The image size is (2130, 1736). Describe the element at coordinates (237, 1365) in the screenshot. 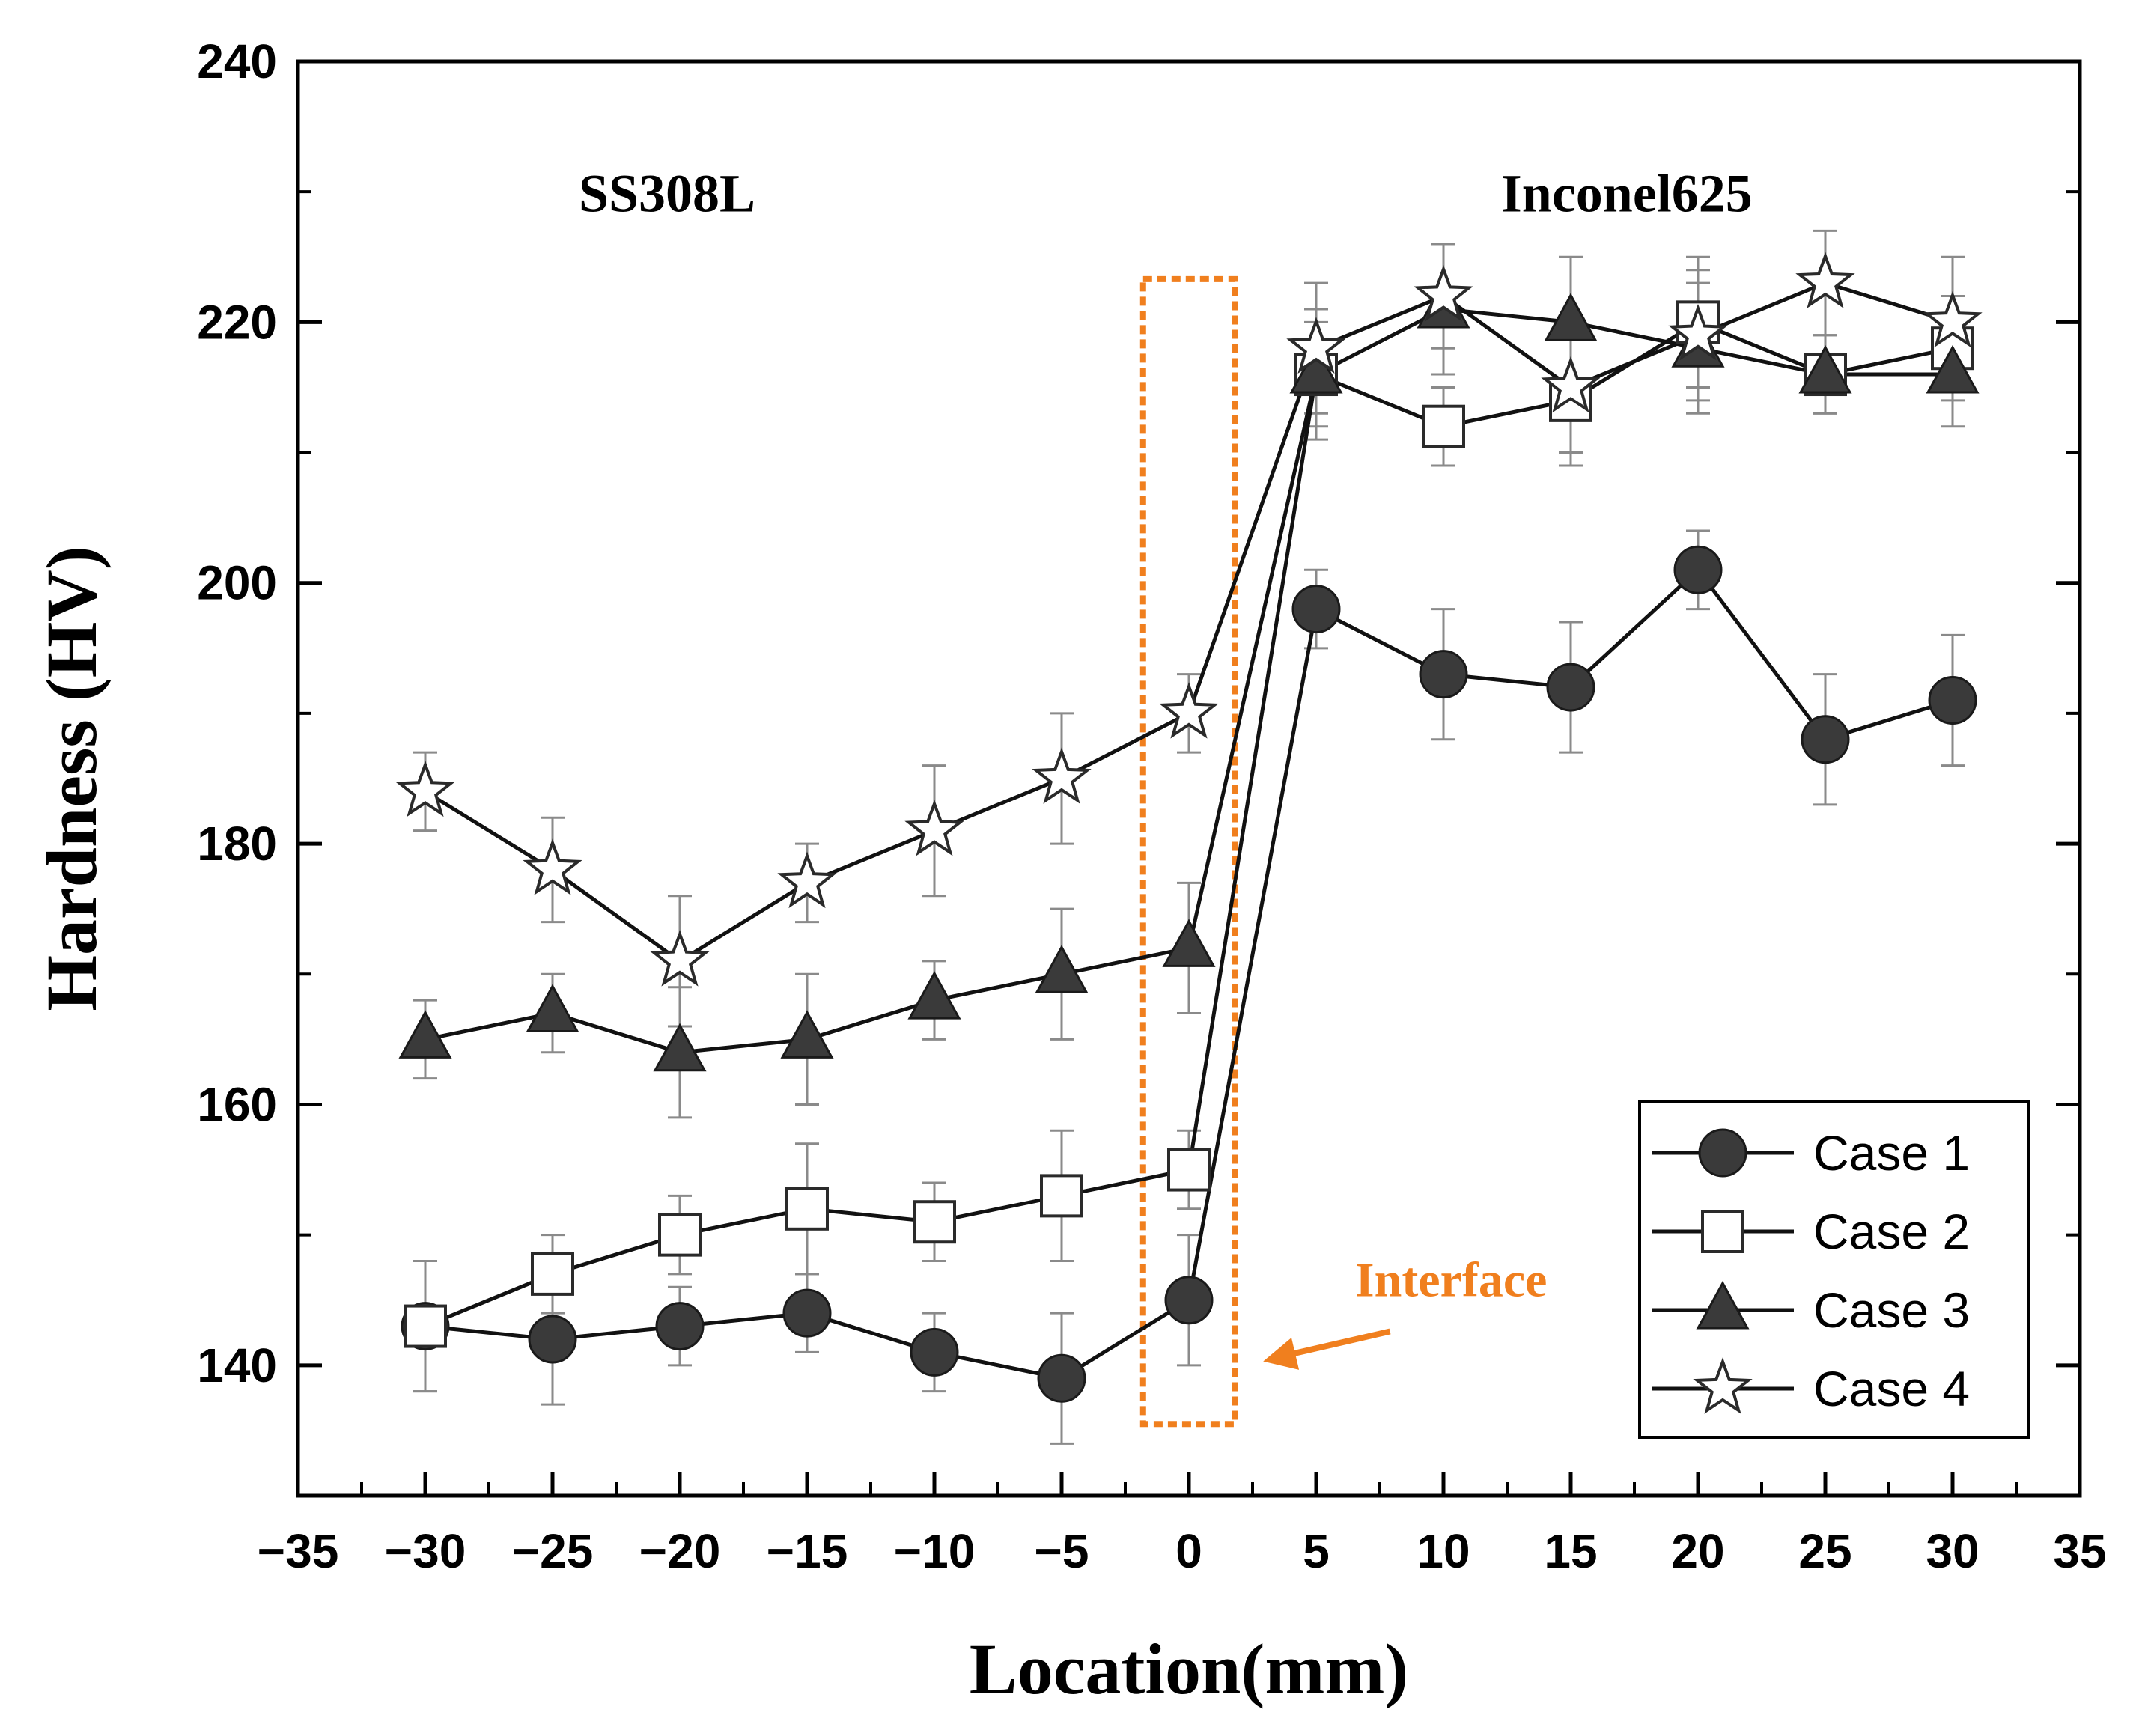

I see `y-tick-label: 140` at that location.